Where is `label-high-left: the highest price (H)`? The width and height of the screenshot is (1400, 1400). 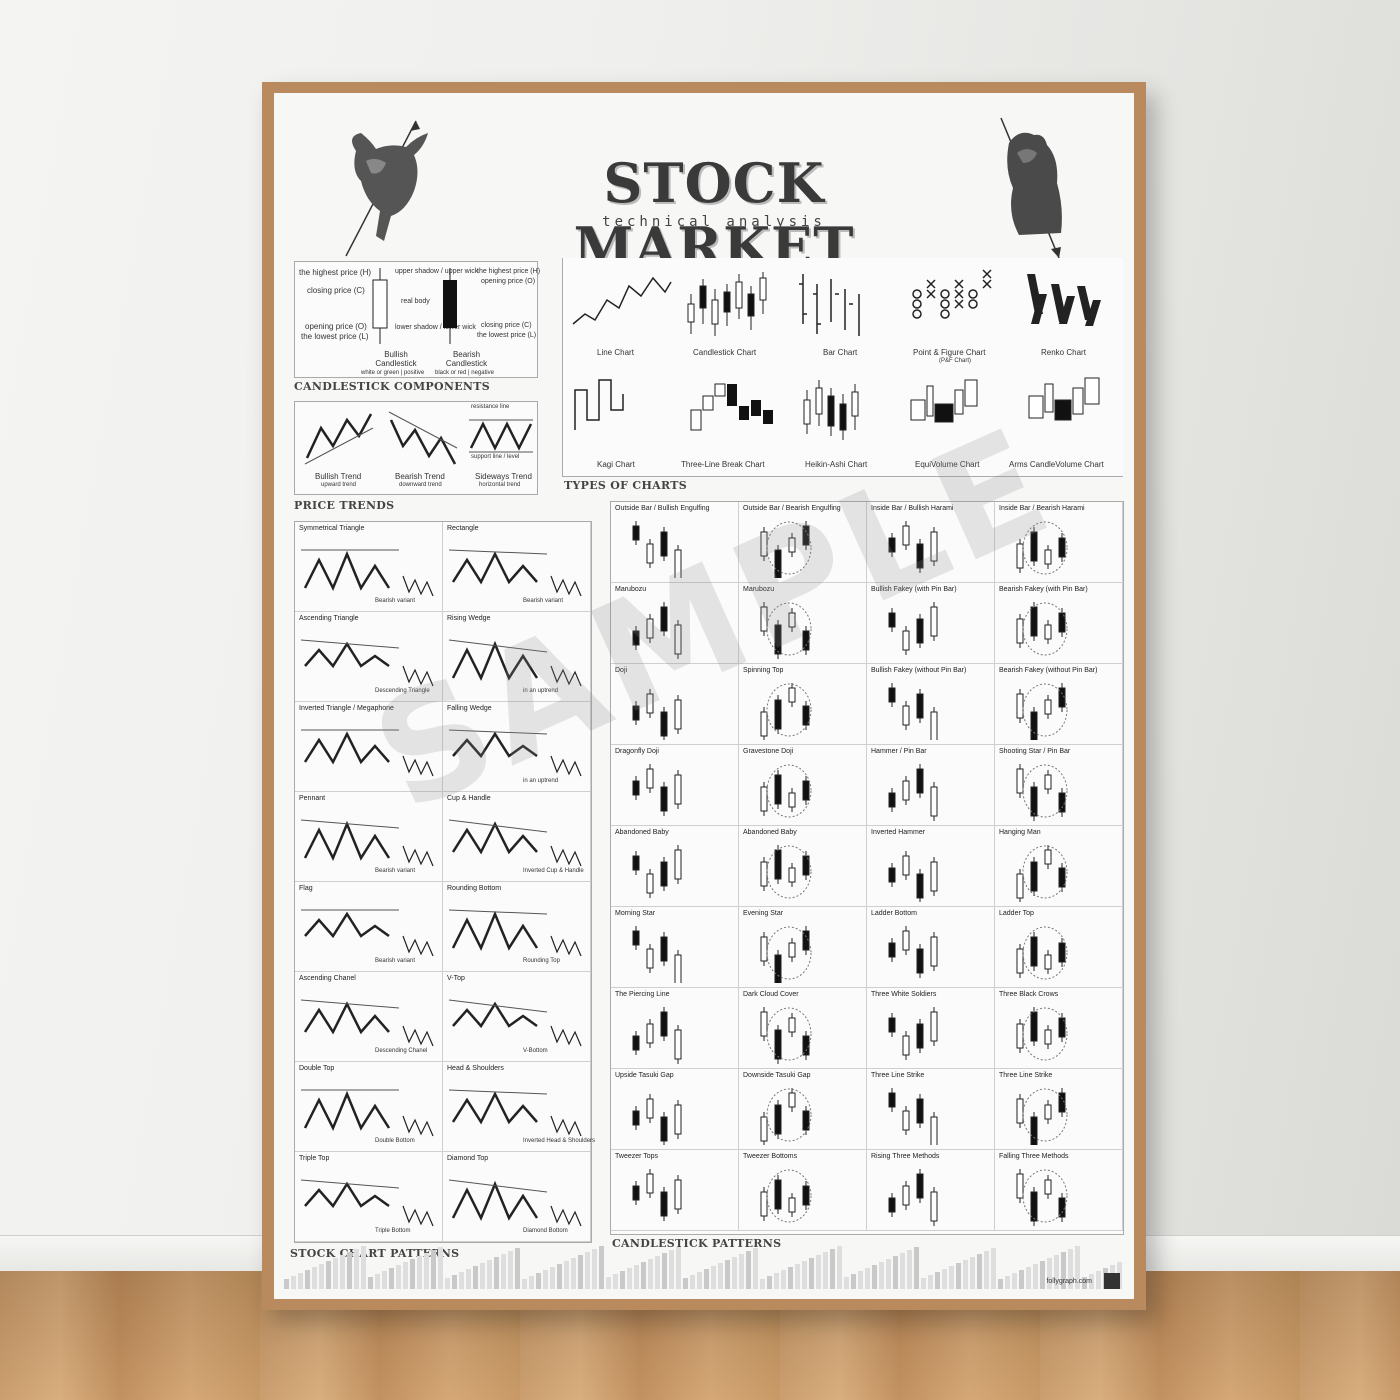
label-high-left: the highest price (H) is located at coordinates (335, 272).